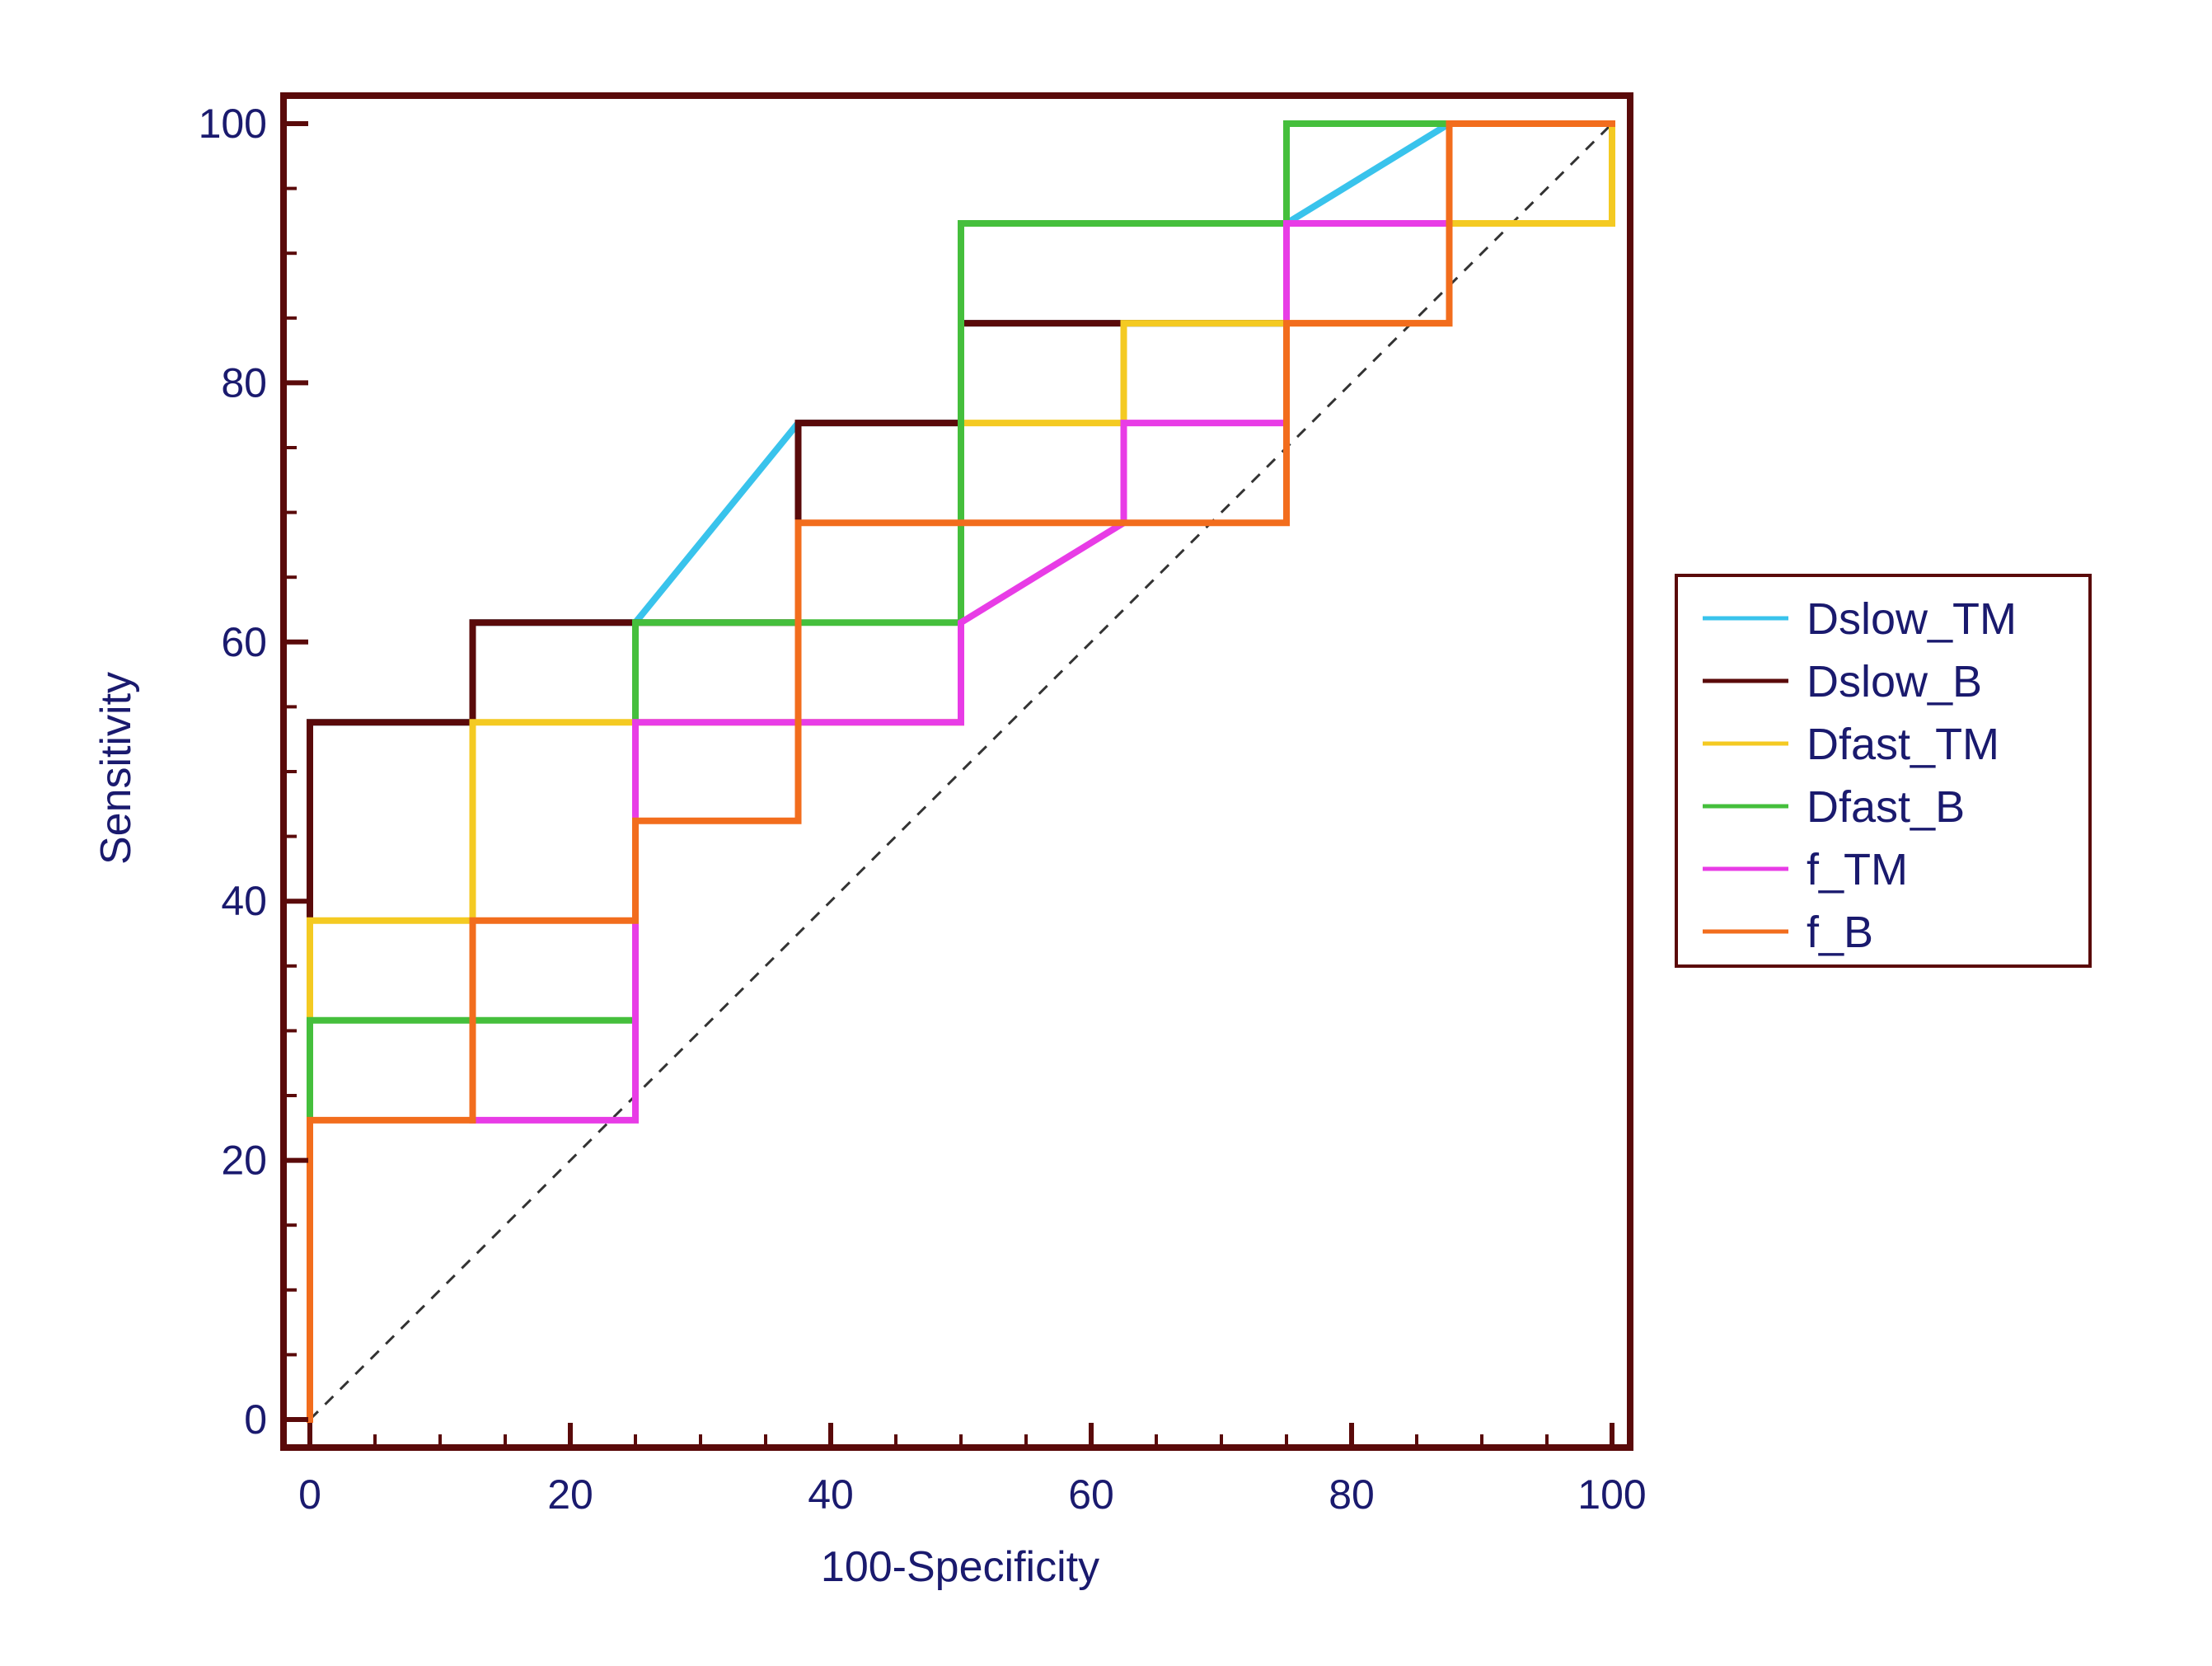 The height and width of the screenshot is (1666, 2212). I want to click on y-tick-label: 100, so click(233, 124).